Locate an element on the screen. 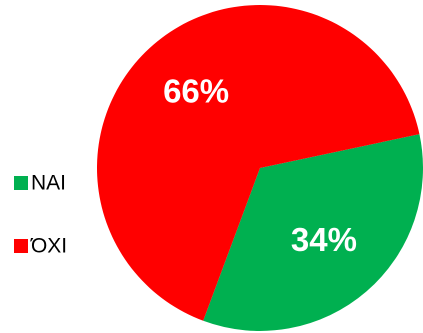  slice-label: 66% is located at coordinates (196, 91).